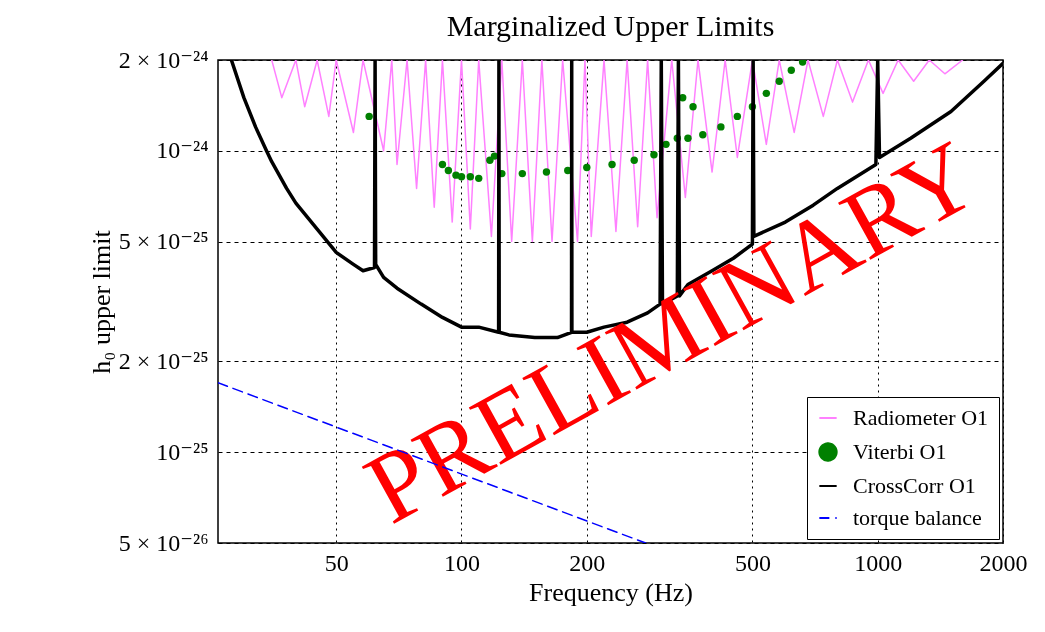  Describe the element at coordinates (610, 25) in the screenshot. I see `chart-title: Marginalized Upper Limits` at that location.